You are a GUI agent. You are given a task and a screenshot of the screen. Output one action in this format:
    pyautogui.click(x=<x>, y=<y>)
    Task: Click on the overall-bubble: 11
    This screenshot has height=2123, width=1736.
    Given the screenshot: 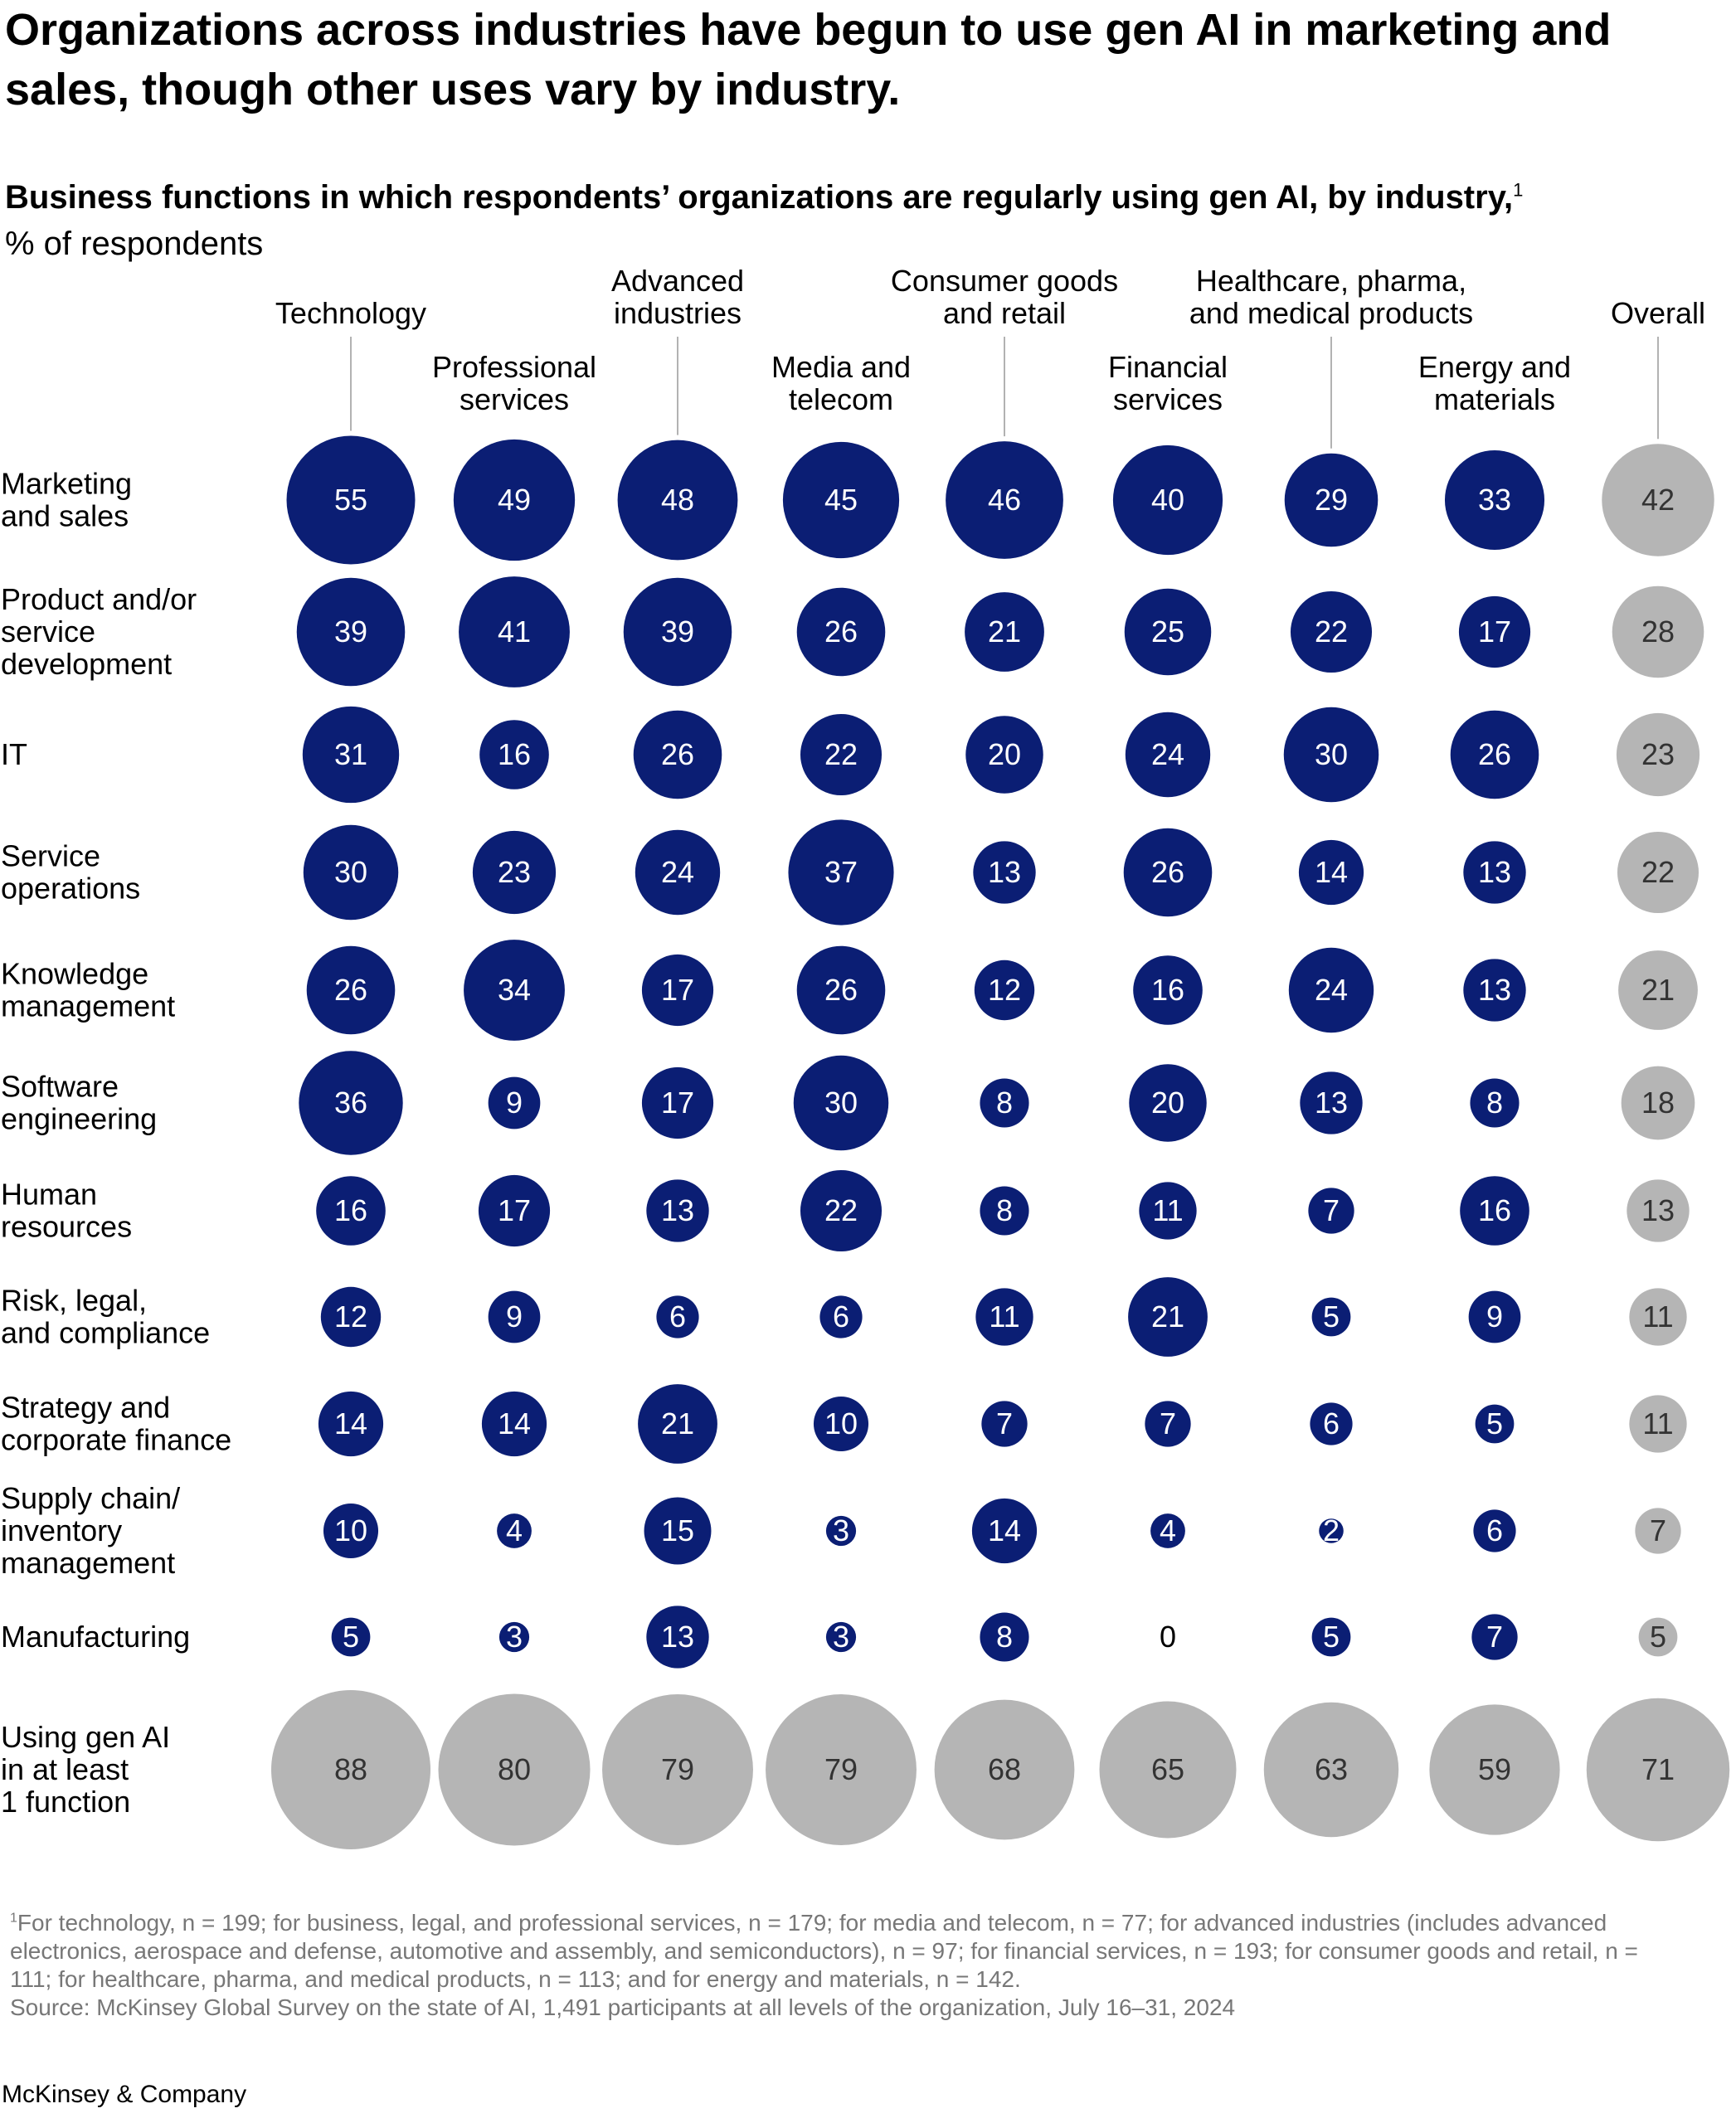 What is the action you would take?
    pyautogui.click(x=1658, y=1424)
    